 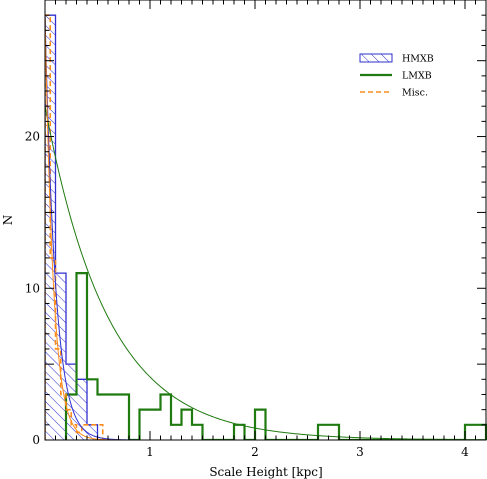 I want to click on y-tick-label: 10, so click(x=32, y=288).